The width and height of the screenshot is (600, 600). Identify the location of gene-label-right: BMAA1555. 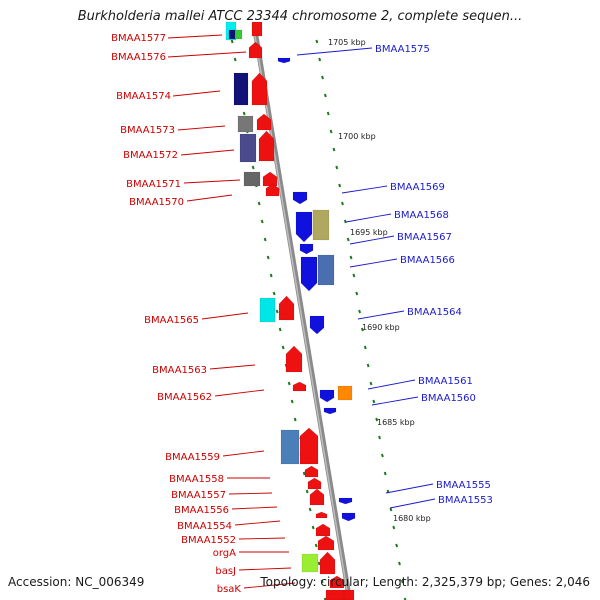
(463, 485).